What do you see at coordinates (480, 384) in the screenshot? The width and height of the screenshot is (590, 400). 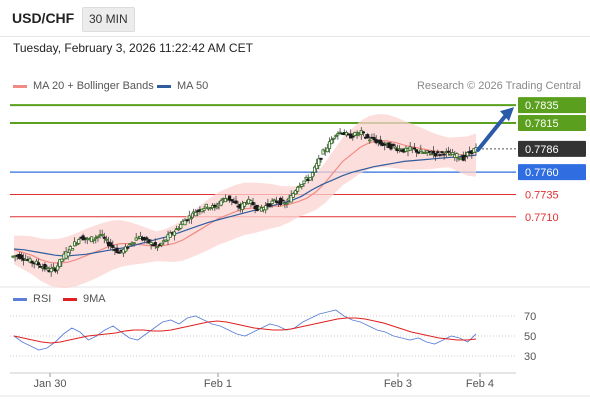 I see `x-tick-label: Feb 4` at bounding box center [480, 384].